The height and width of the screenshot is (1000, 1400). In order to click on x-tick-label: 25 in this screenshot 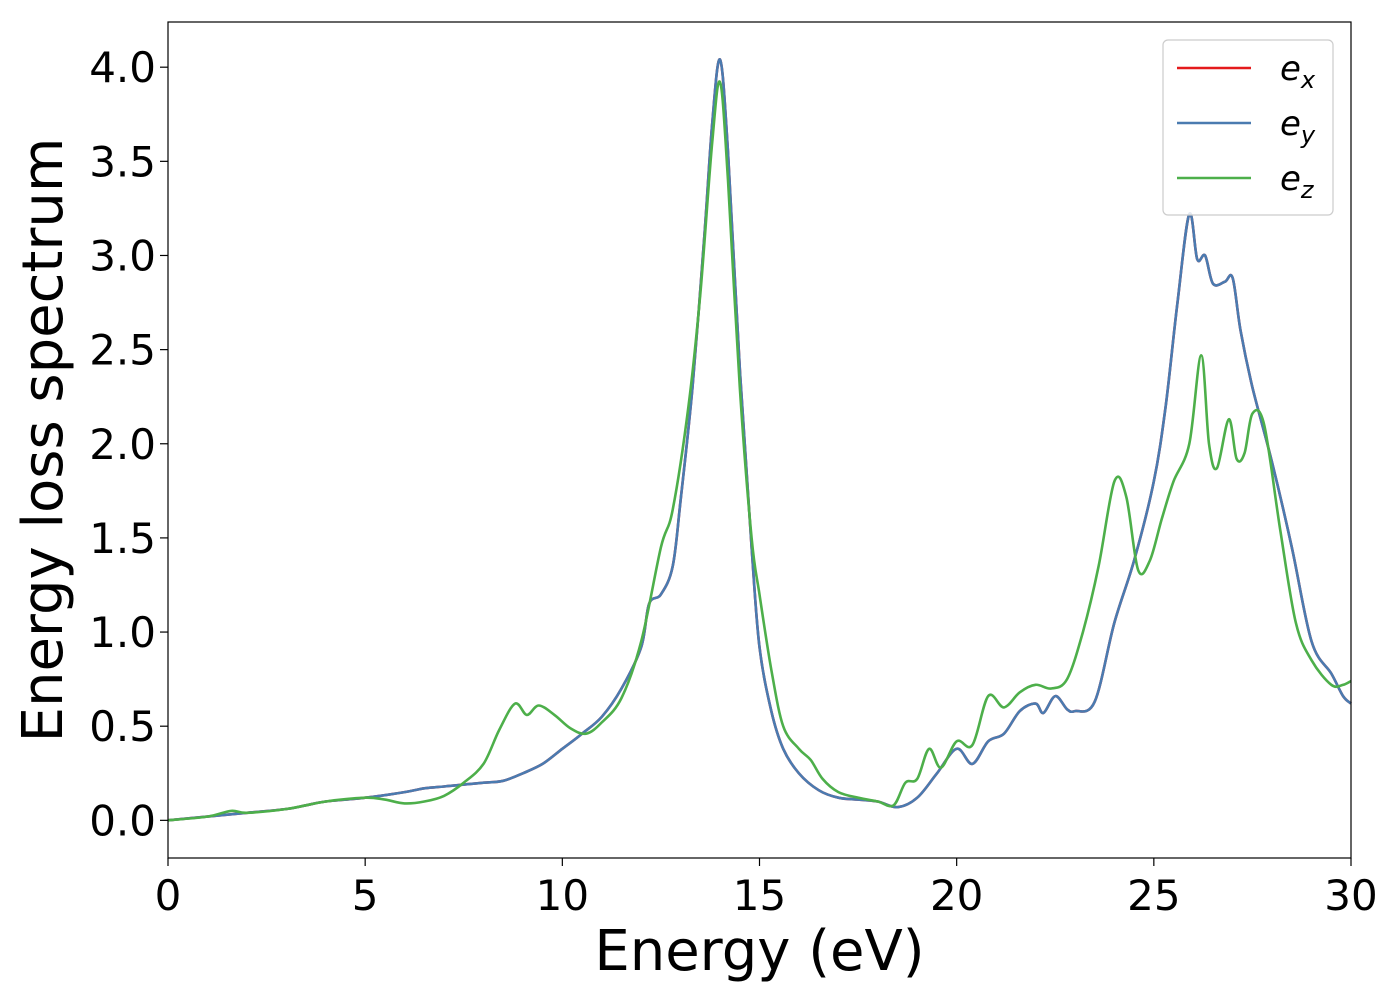, I will do `click(1153, 895)`.